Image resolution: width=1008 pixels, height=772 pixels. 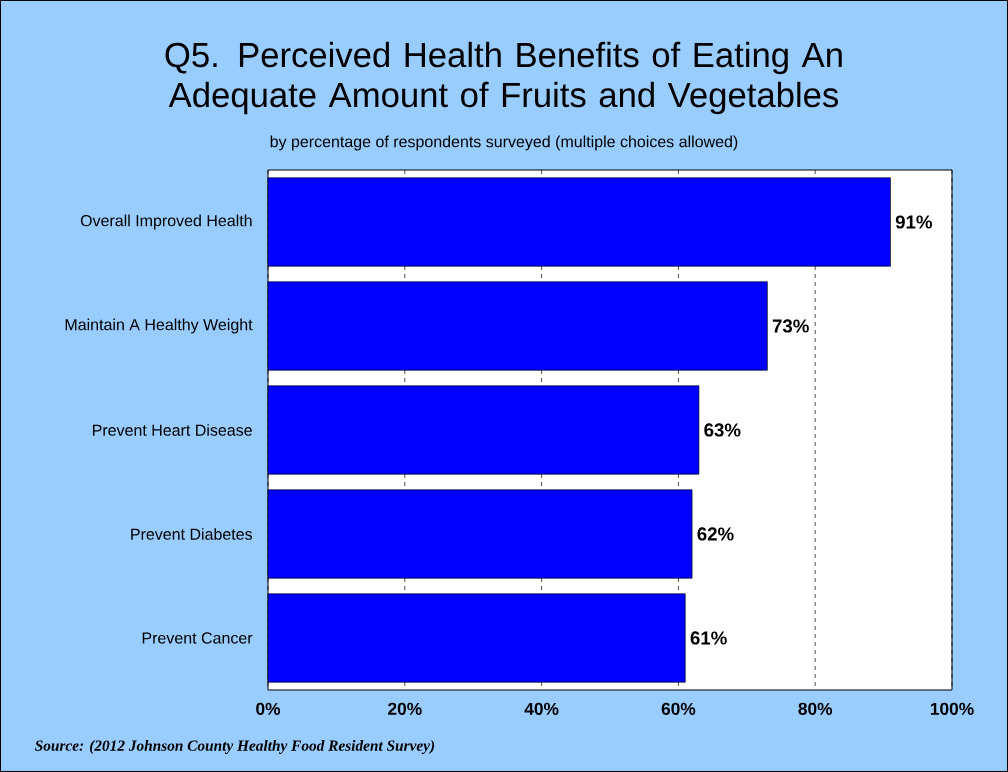 I want to click on x-tick-label: 20%, so click(x=405, y=708).